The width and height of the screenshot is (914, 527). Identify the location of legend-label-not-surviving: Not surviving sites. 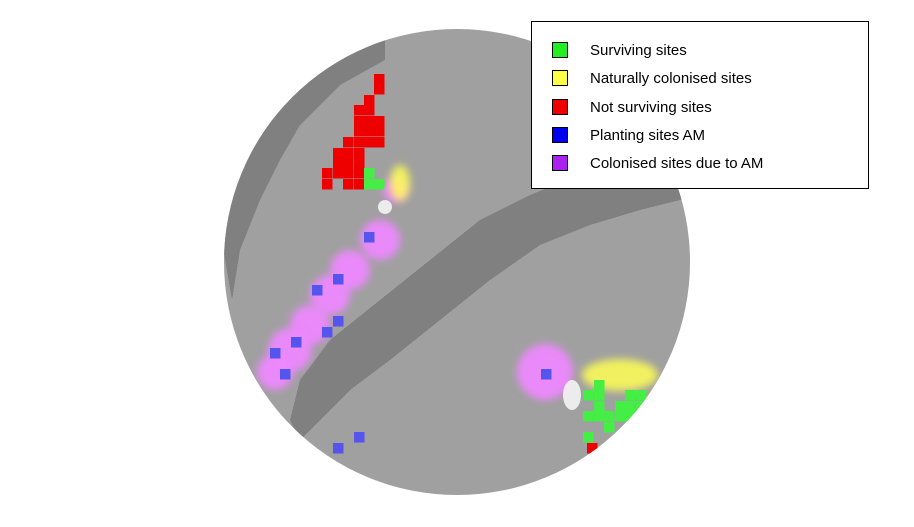
(651, 107).